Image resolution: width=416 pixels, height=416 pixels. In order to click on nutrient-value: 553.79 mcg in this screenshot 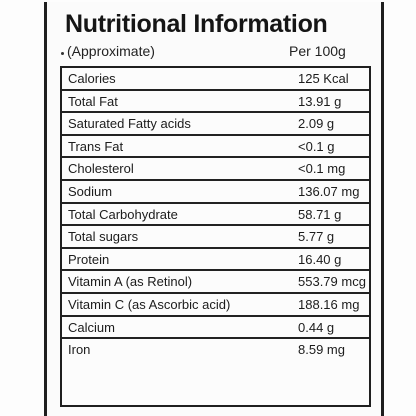, I will do `click(332, 282)`.